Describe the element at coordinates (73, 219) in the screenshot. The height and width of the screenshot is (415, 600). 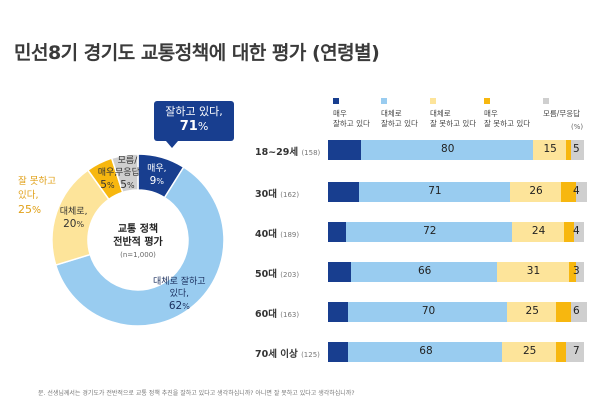
I see `donut-slice-label-2: 대체로, 20%` at that location.